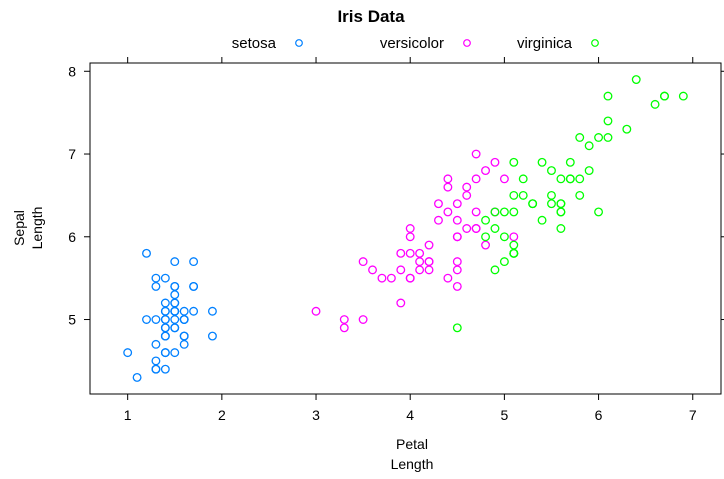 Image resolution: width=724 pixels, height=479 pixels. What do you see at coordinates (693, 415) in the screenshot?
I see `x-tick-label: 7` at bounding box center [693, 415].